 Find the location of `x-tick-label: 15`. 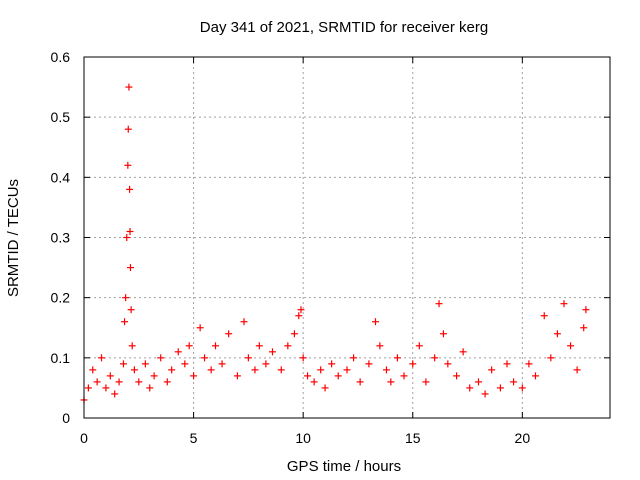

x-tick-label: 15 is located at coordinates (413, 438).